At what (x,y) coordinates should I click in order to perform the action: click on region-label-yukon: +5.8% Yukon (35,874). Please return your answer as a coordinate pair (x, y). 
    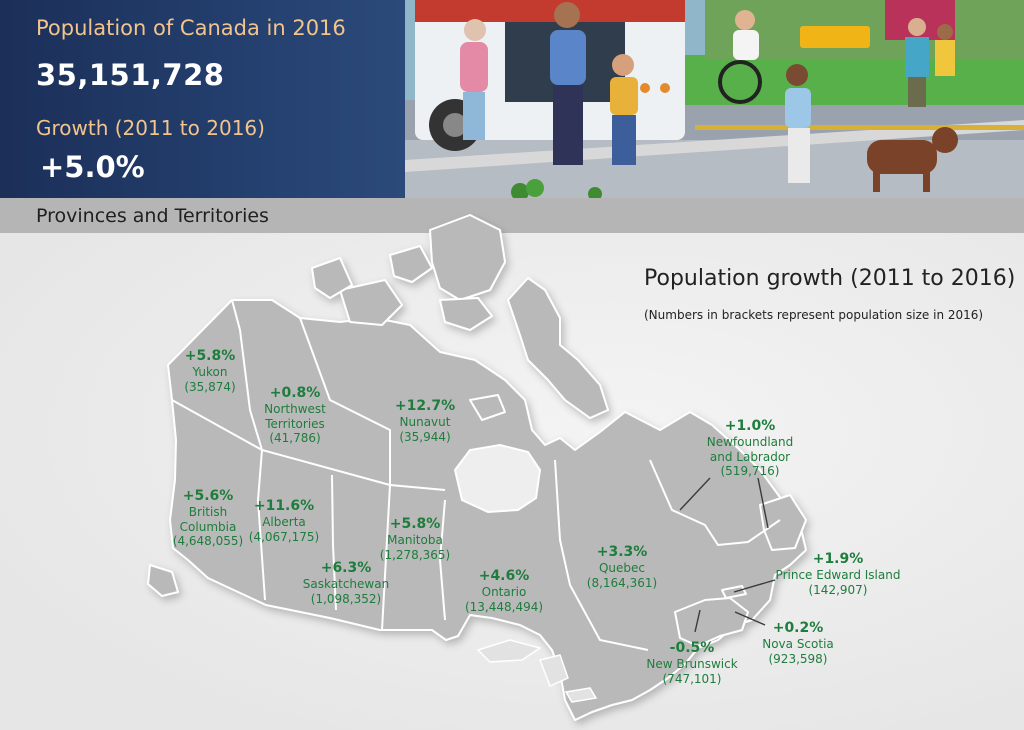
    Looking at the image, I should click on (209, 371).